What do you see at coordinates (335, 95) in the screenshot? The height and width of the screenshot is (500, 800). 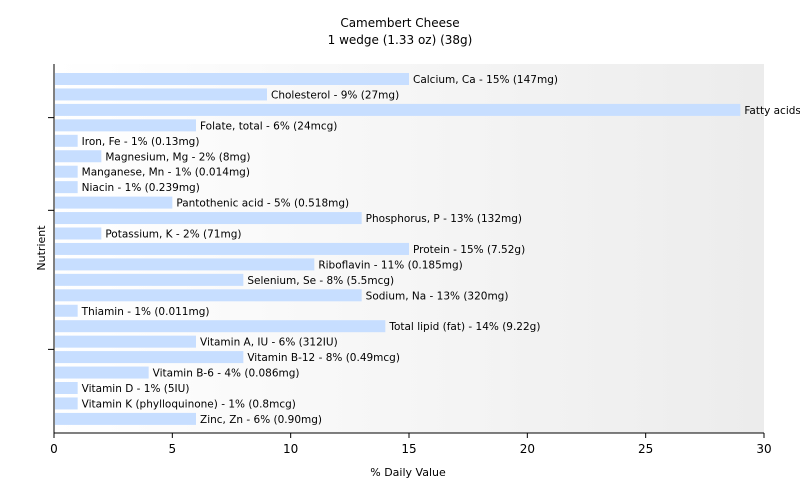 I see `bar-label: Cholesterol - 9% (27mg)` at bounding box center [335, 95].